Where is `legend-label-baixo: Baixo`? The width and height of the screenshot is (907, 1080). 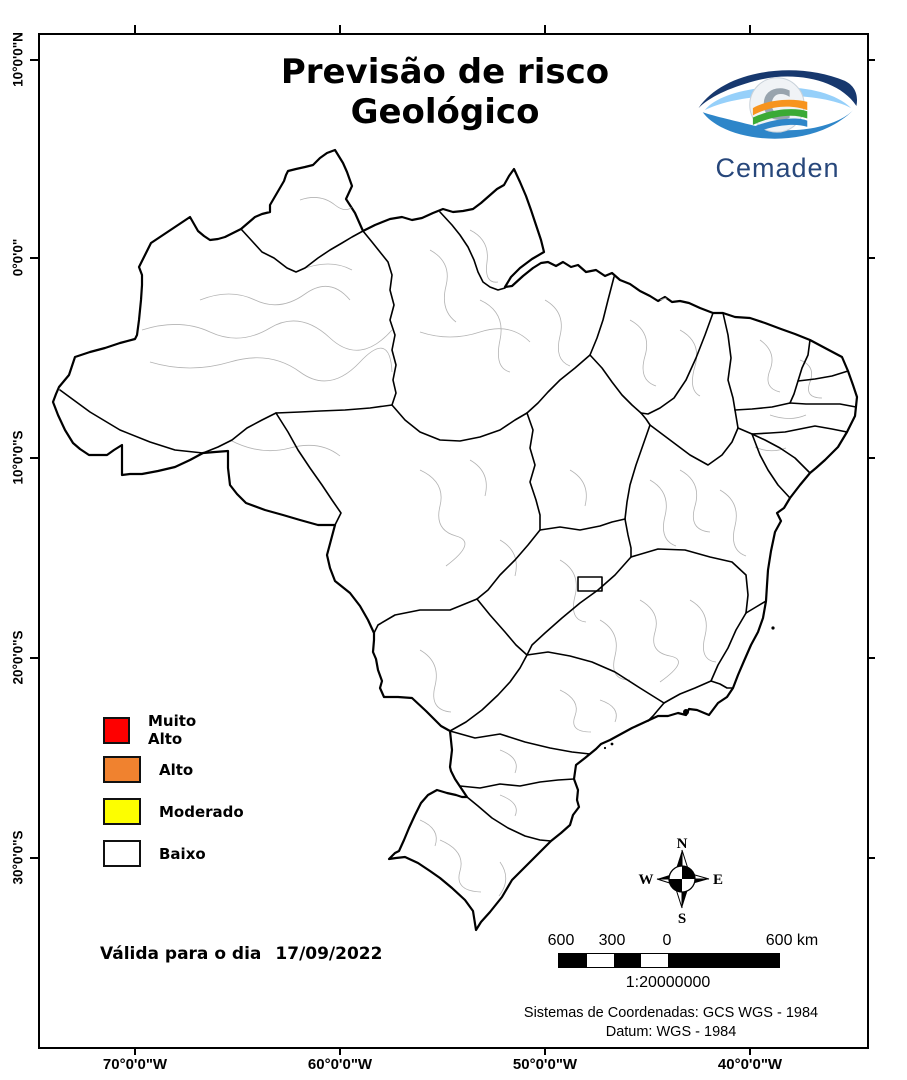 legend-label-baixo: Baixo is located at coordinates (182, 853).